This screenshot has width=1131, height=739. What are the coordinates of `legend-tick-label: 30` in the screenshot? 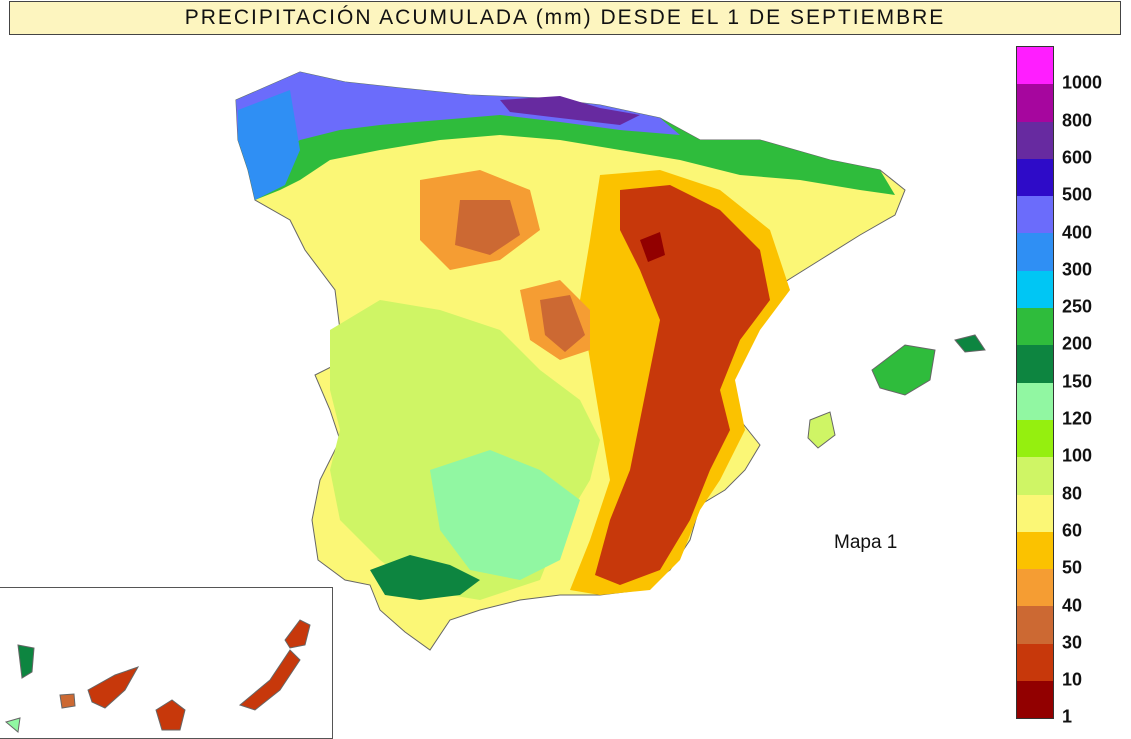 It's located at (1072, 642).